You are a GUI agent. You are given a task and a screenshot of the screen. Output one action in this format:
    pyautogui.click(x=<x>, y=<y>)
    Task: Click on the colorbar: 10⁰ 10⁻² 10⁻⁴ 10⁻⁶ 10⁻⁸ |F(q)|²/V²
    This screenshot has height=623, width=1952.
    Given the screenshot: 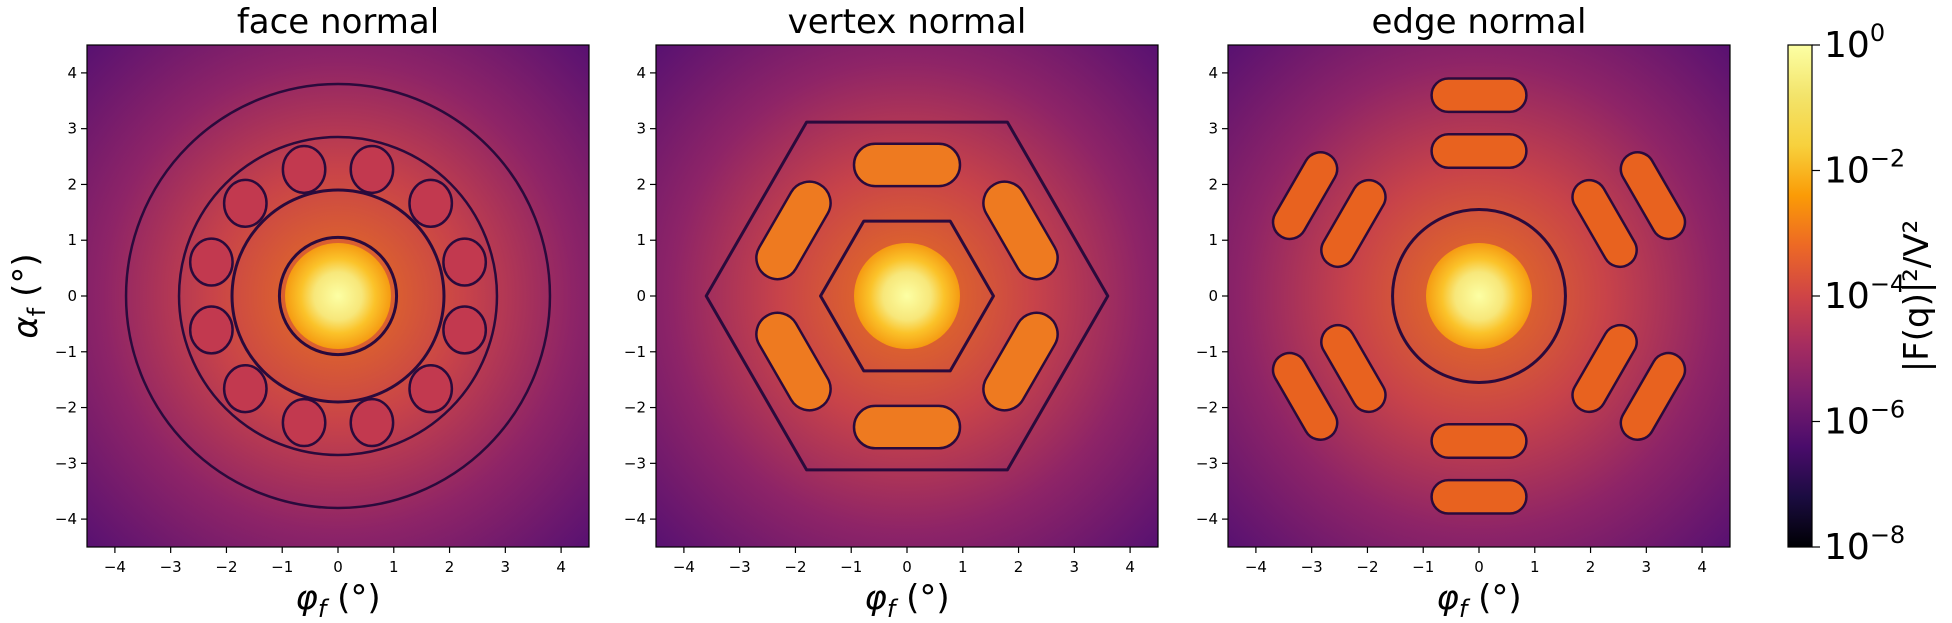 What is the action you would take?
    pyautogui.click(x=1862, y=293)
    